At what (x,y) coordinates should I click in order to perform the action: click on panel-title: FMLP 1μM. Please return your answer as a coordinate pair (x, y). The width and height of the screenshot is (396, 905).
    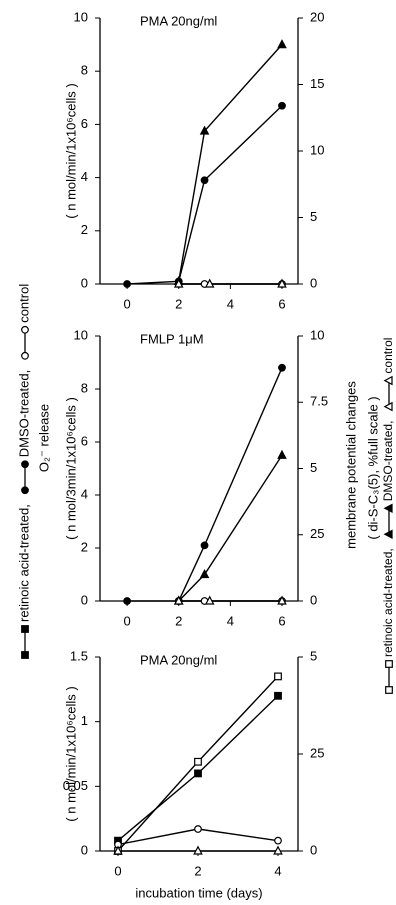
    Looking at the image, I should click on (172, 338).